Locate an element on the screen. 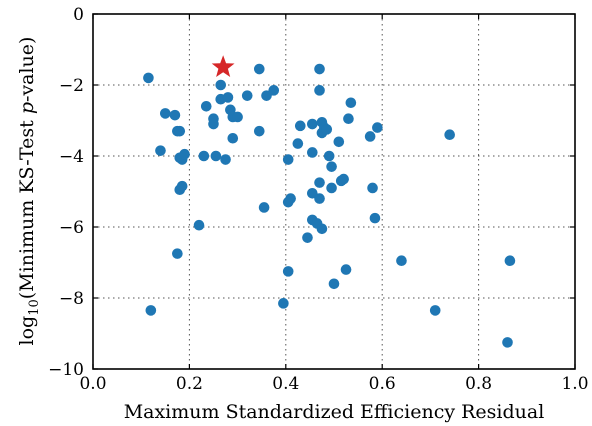 The height and width of the screenshot is (426, 592). y-tick-label: −6 is located at coordinates (71, 228).